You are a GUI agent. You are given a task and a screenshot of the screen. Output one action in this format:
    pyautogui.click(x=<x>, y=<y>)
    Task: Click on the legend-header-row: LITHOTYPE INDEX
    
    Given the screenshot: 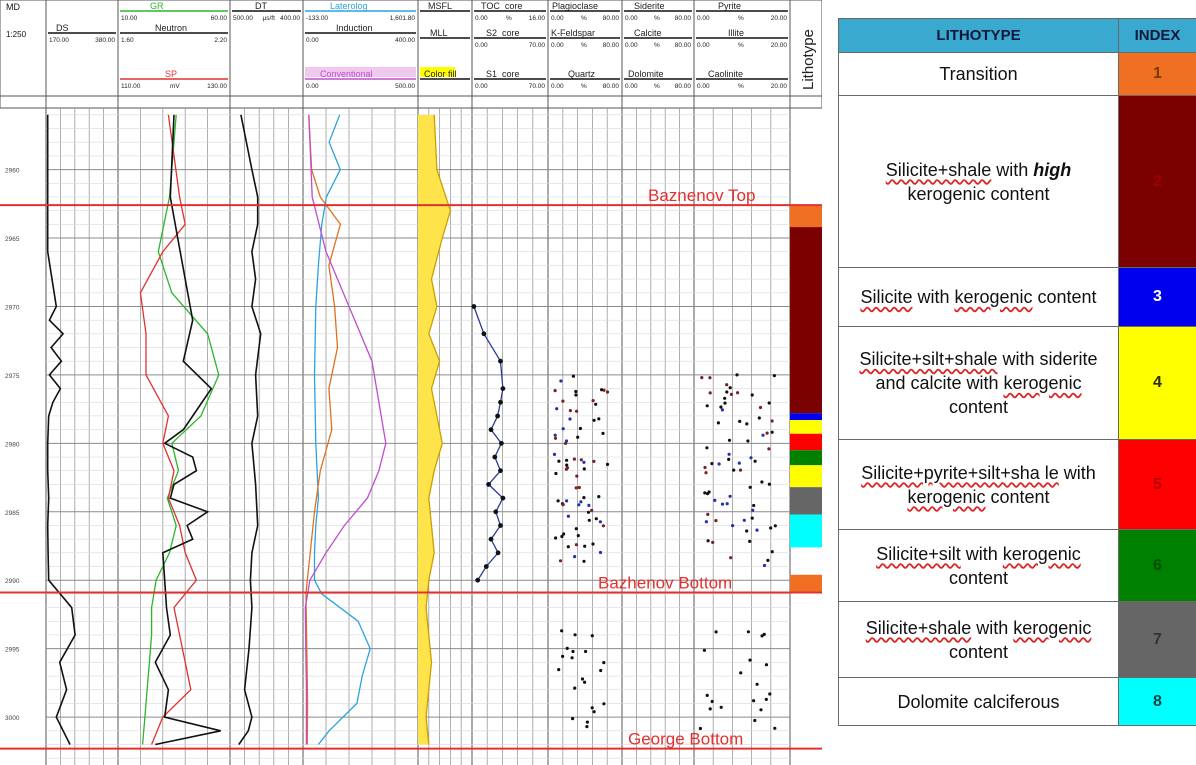 What is the action you would take?
    pyautogui.click(x=1017, y=35)
    